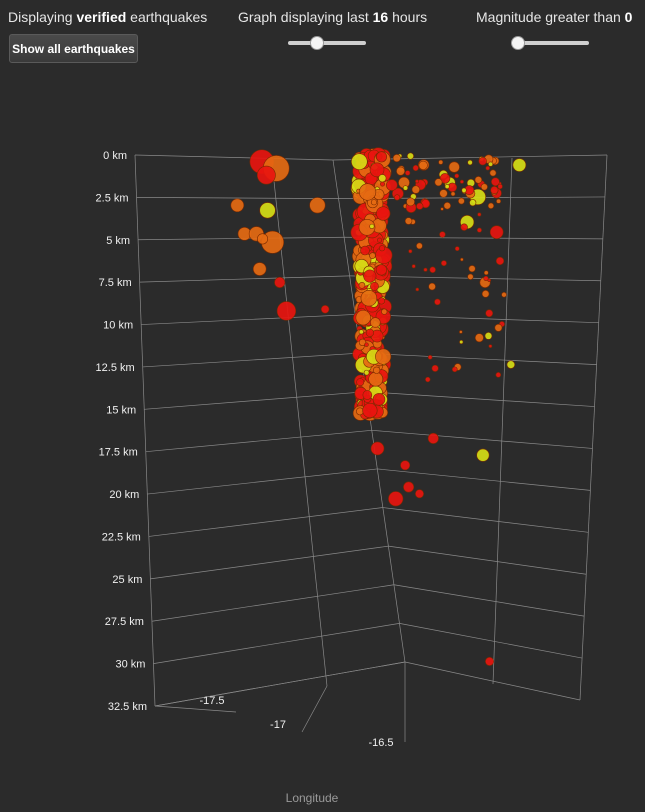  What do you see at coordinates (121, 410) in the screenshot?
I see `depth-tick-label: 15 km` at bounding box center [121, 410].